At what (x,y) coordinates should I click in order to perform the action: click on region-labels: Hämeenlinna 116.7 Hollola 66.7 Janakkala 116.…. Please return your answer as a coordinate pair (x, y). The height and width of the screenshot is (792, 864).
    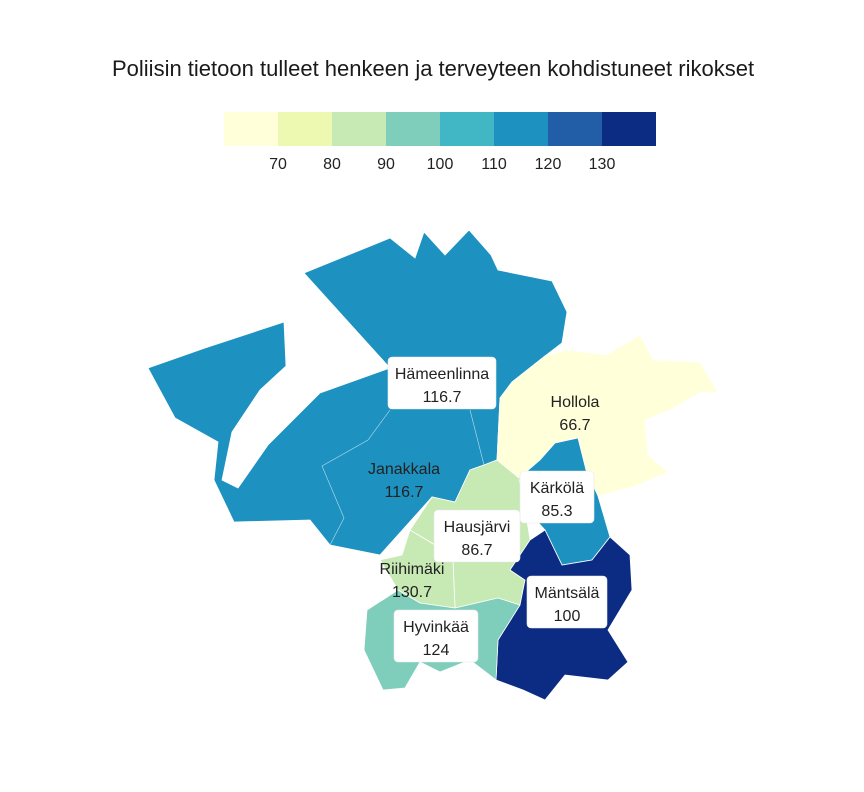
    Looking at the image, I should click on (488, 509).